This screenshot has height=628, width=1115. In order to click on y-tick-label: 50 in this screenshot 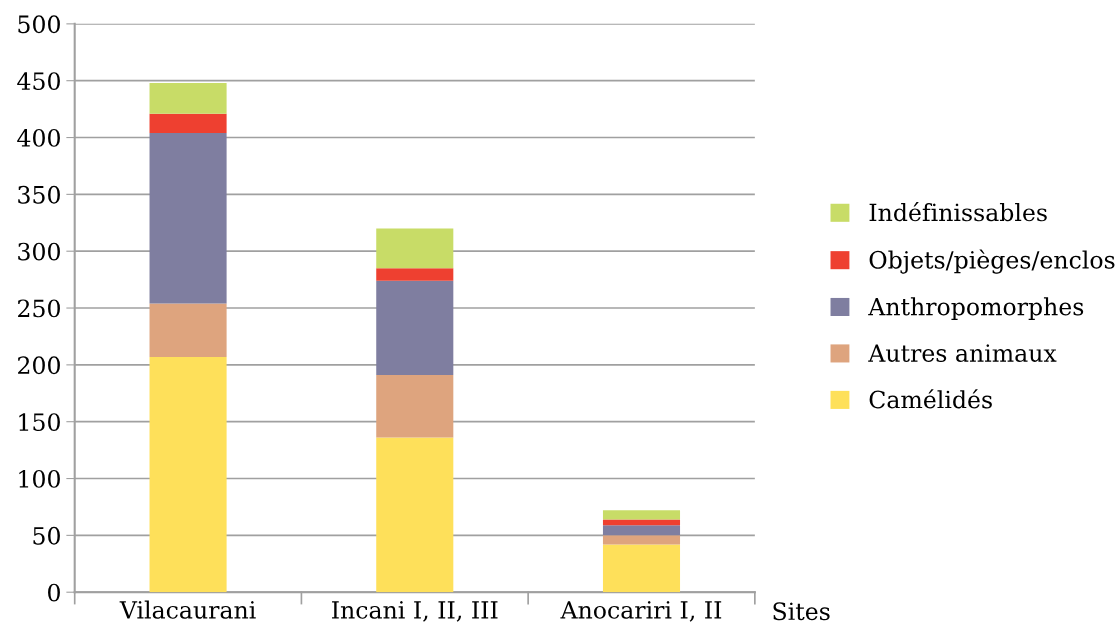, I will do `click(46, 535)`.